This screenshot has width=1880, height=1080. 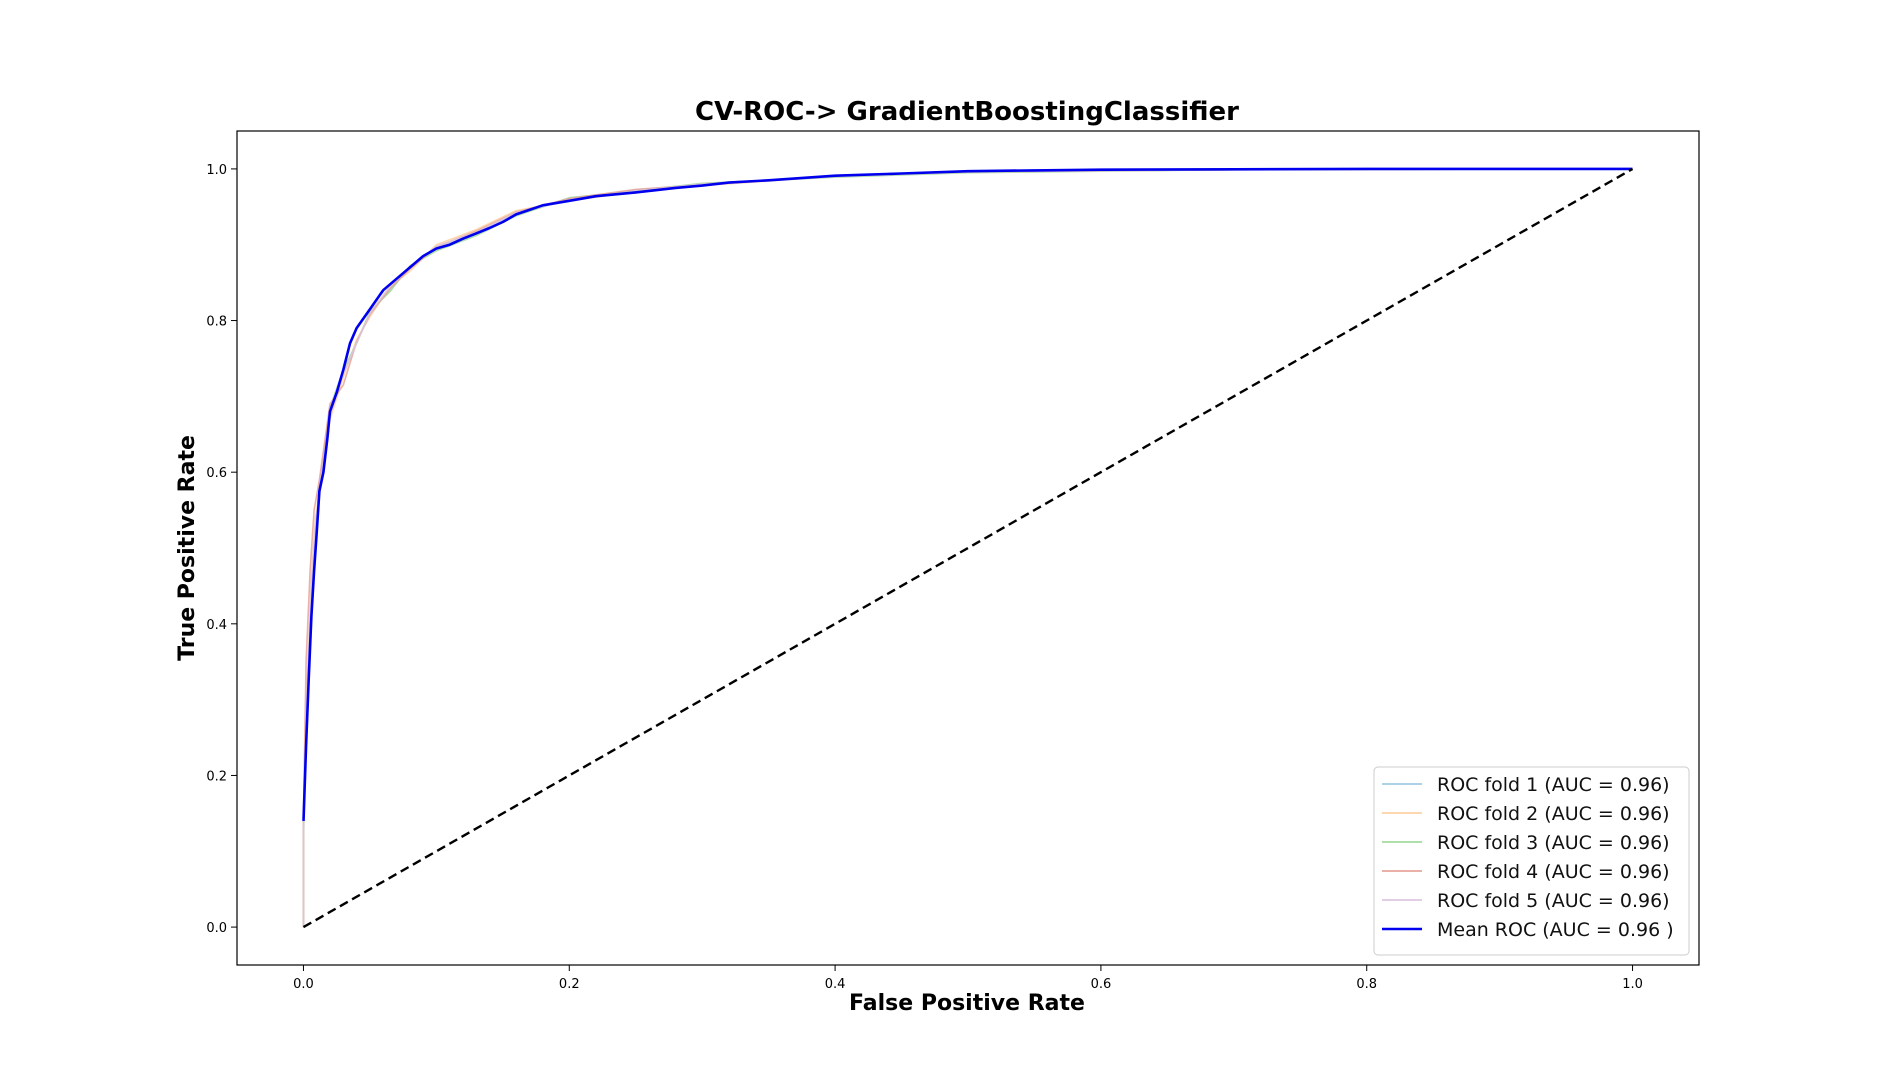 I want to click on legend-label: ROC fold 2 (AUC = 0.96), so click(x=1553, y=814).